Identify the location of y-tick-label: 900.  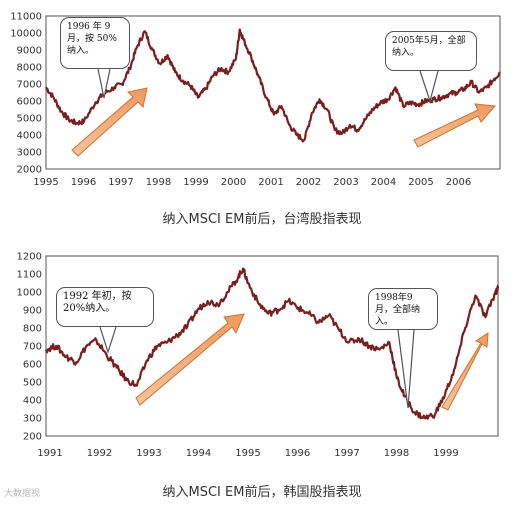
(32, 311).